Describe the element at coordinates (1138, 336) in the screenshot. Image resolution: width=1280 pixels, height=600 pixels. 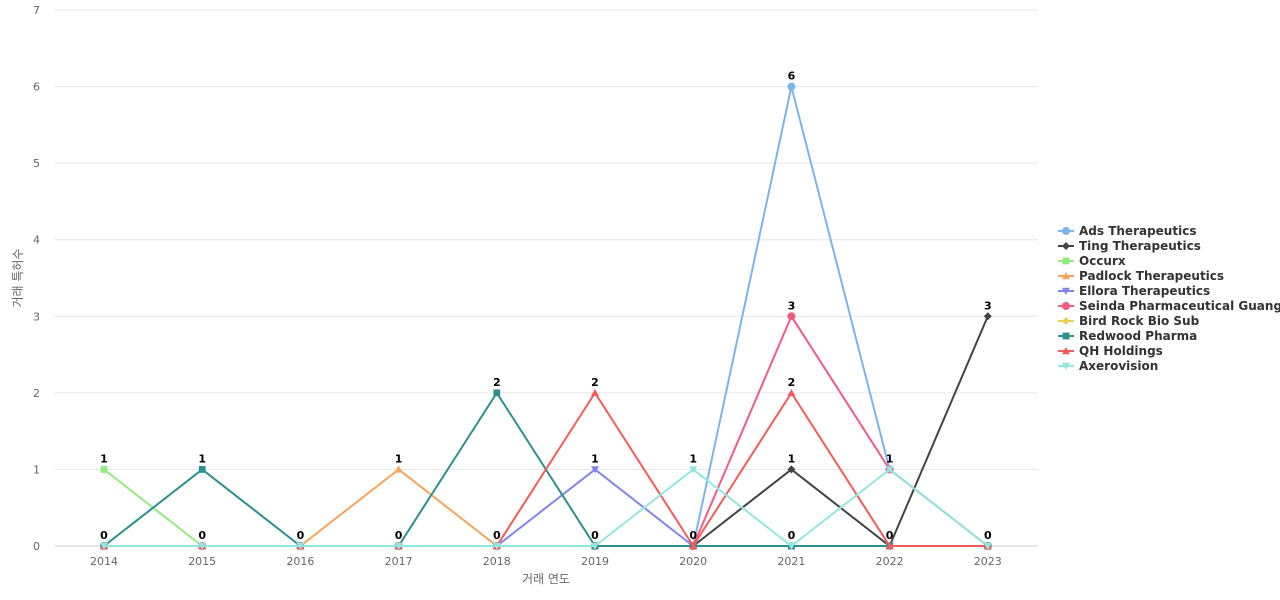
I see `legend-label: Redwood Pharma` at that location.